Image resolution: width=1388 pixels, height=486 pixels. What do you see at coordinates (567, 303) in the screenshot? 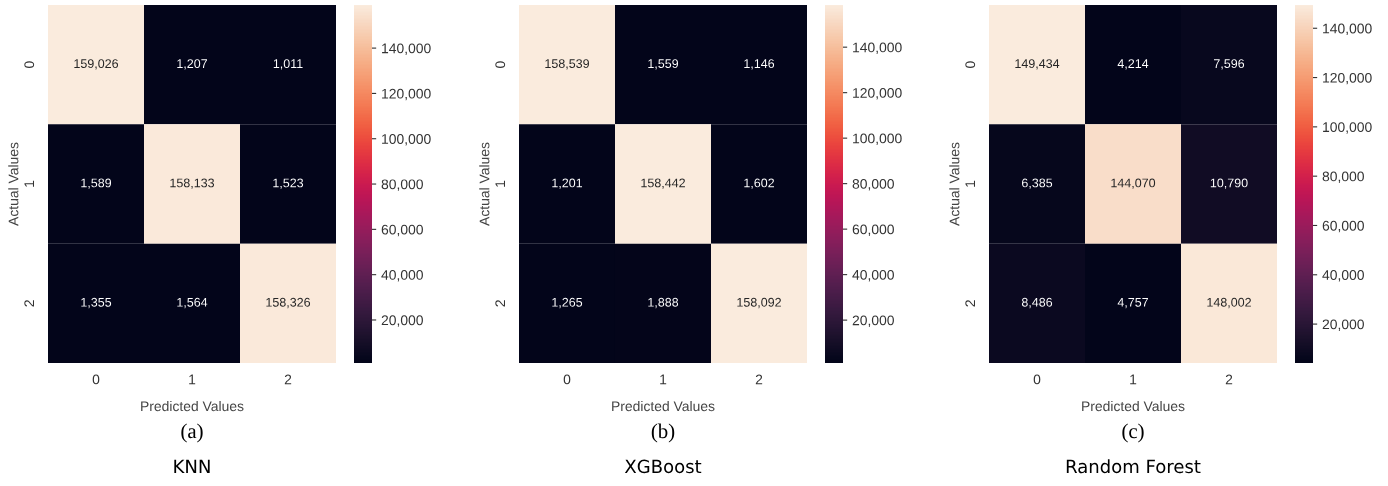
I see `data-label: 1,265` at bounding box center [567, 303].